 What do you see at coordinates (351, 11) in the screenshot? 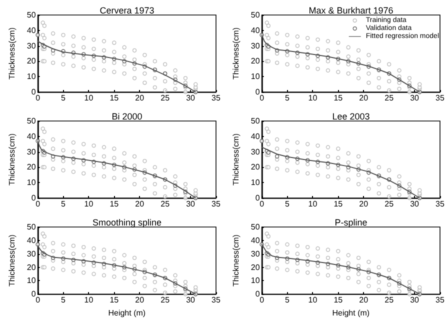
I see `chart-title: Max & Burkhart 1976` at bounding box center [351, 11].